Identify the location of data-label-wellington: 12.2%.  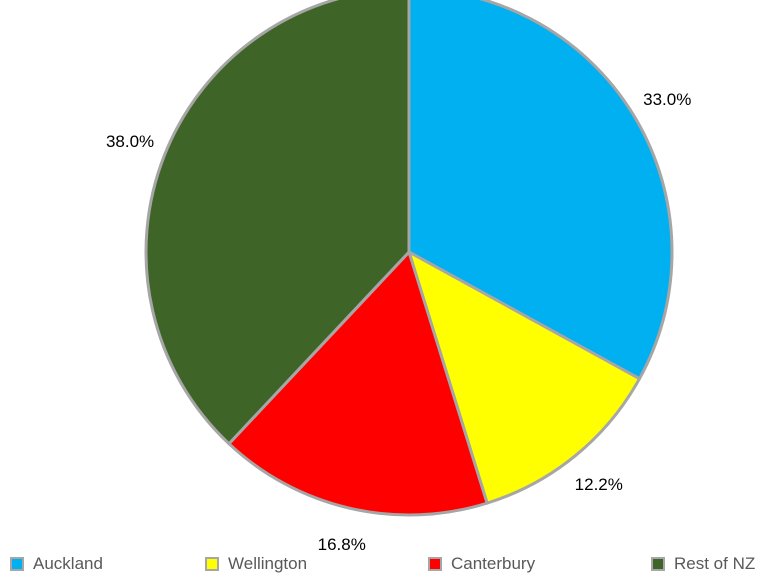
(599, 484).